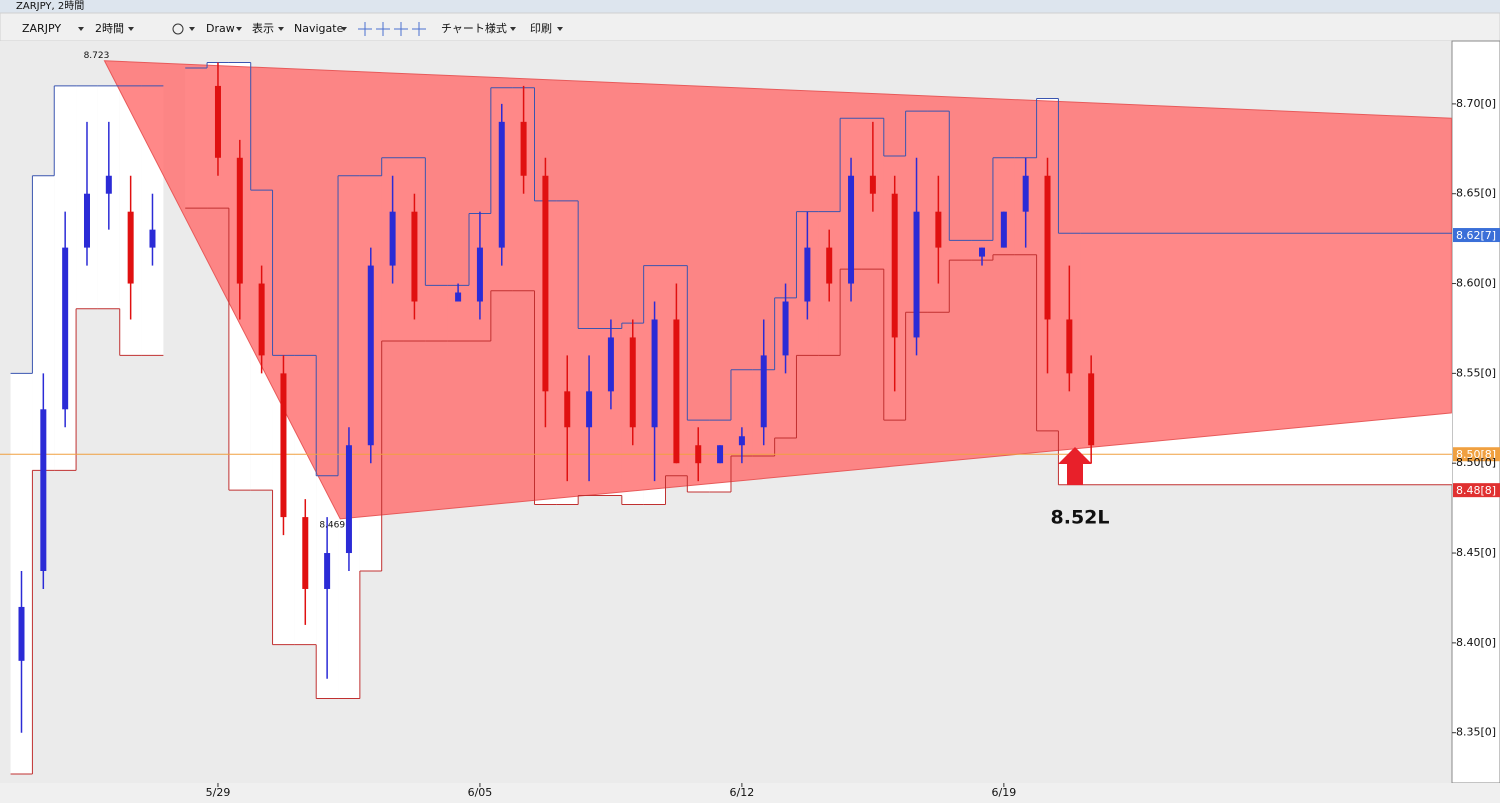 The width and height of the screenshot is (1500, 803). What do you see at coordinates (1075, 466) in the screenshot?
I see `signal-arrow` at bounding box center [1075, 466].